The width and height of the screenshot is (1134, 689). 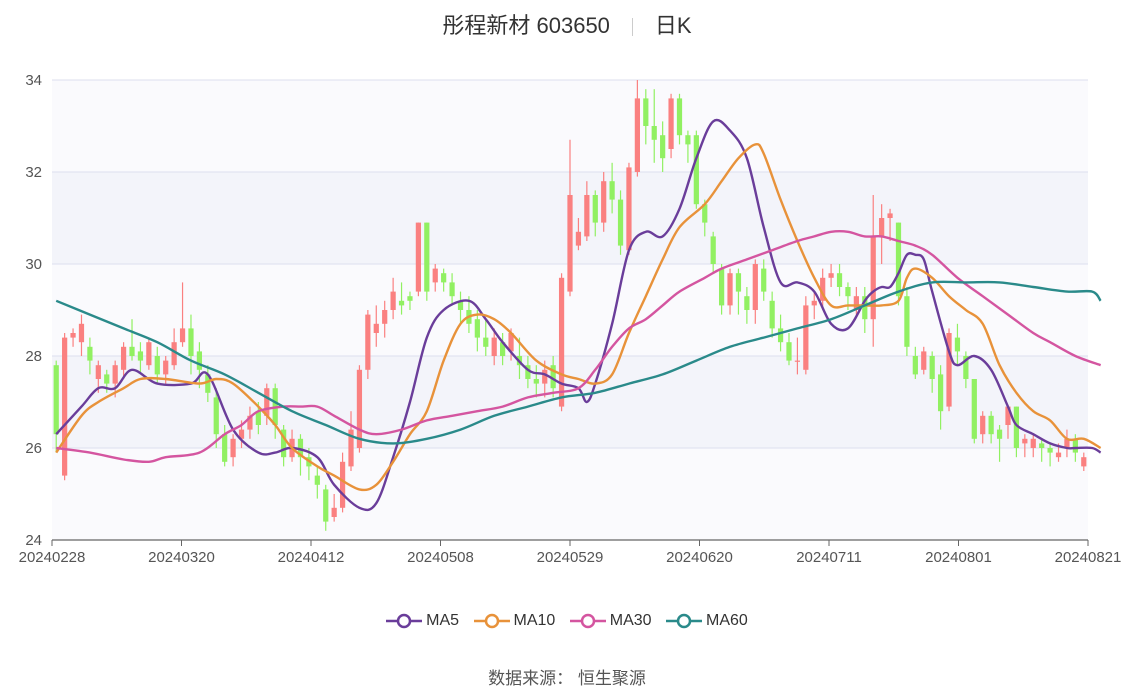 I want to click on x-tick-label: 20240529, so click(x=570, y=557).